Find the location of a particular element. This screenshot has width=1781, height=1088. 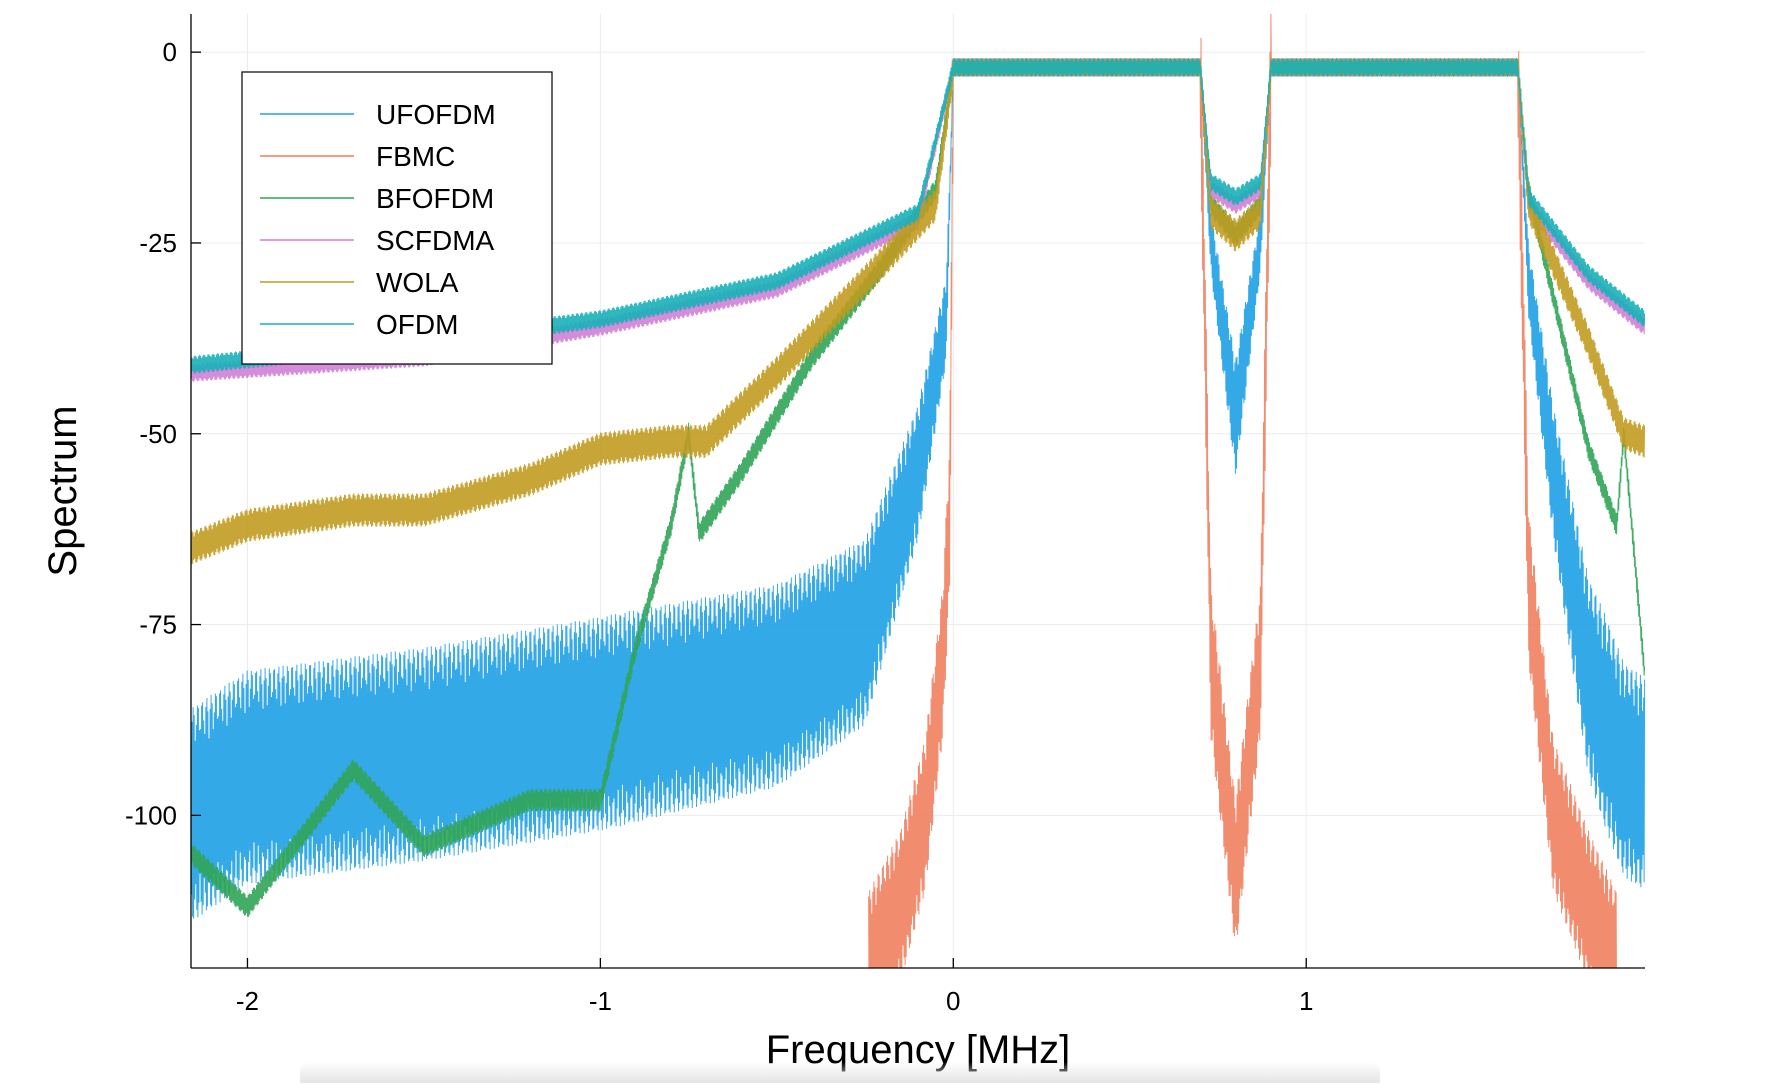

legend-label-fbmc: FBMC is located at coordinates (415, 156).